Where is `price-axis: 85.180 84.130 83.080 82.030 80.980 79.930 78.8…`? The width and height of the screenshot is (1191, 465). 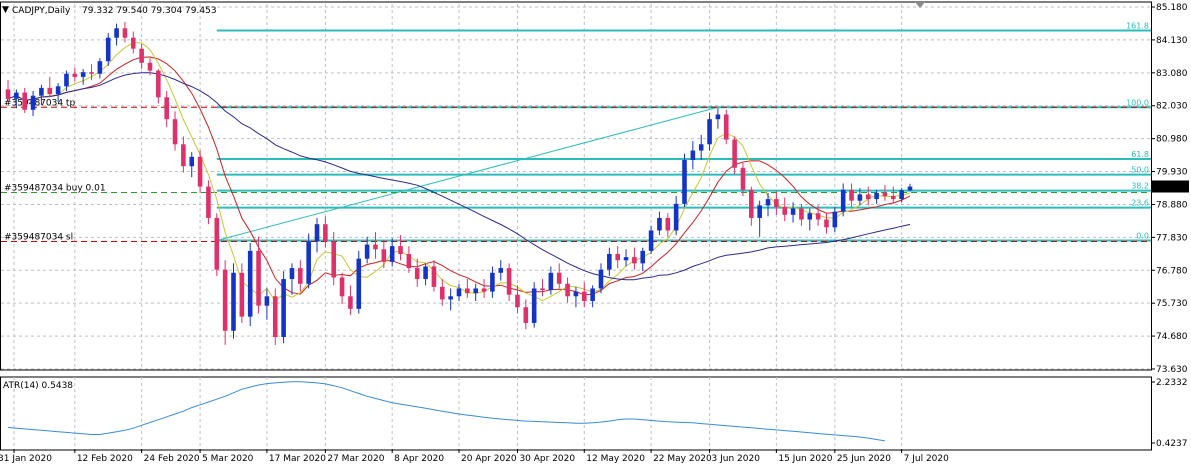
price-axis: 85.180 84.130 83.080 82.030 80.980 79.930 78.8… is located at coordinates (1170, 189).